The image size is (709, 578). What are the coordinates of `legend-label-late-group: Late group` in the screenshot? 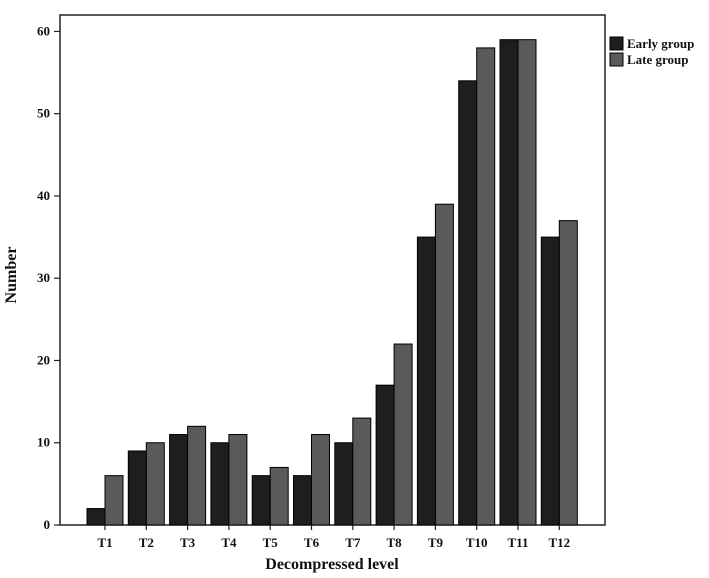 It's located at (658, 59).